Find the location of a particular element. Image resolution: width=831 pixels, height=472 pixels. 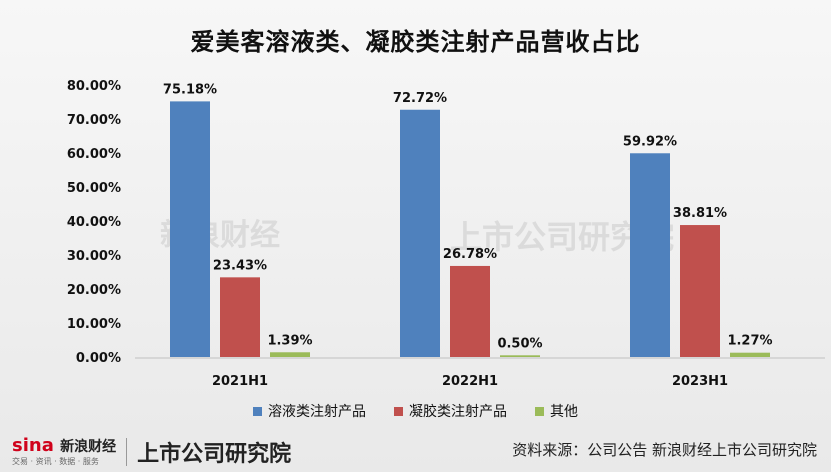

y-tick-label: 80.00% is located at coordinates (94, 86).